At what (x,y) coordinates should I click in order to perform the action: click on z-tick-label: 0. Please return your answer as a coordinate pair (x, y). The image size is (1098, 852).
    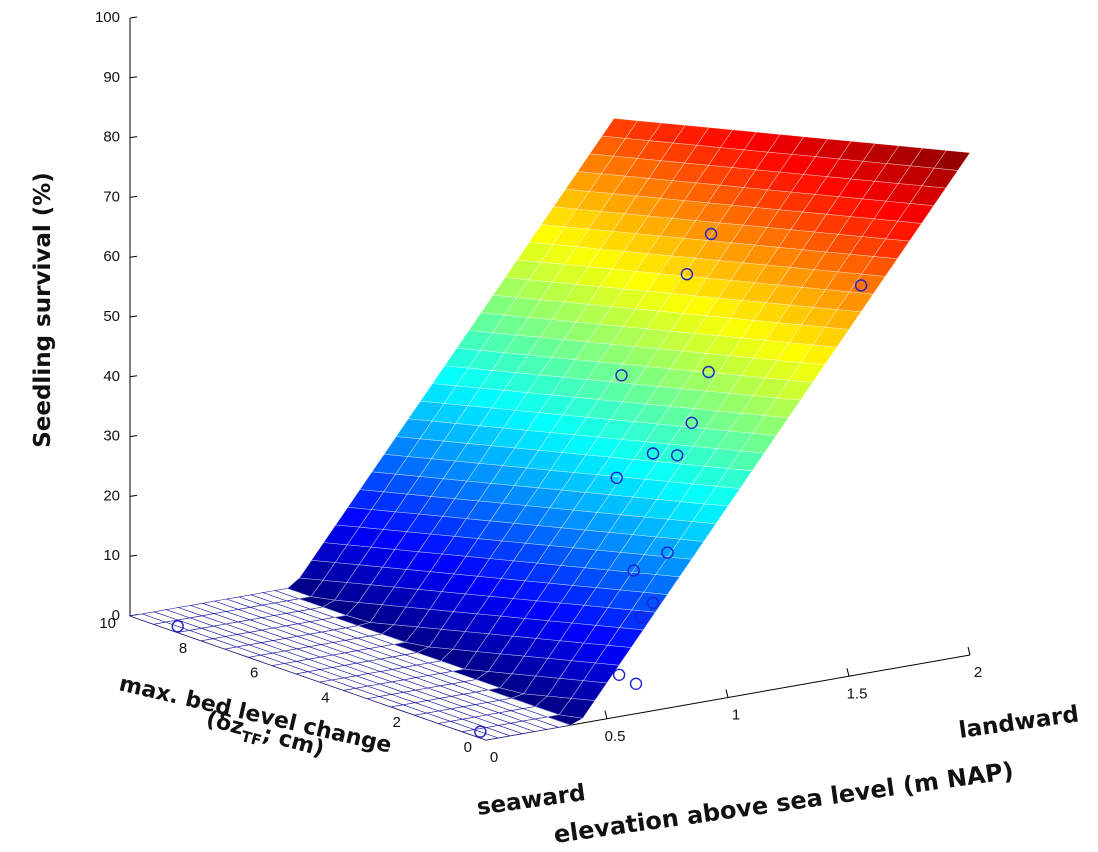
    Looking at the image, I should click on (116, 615).